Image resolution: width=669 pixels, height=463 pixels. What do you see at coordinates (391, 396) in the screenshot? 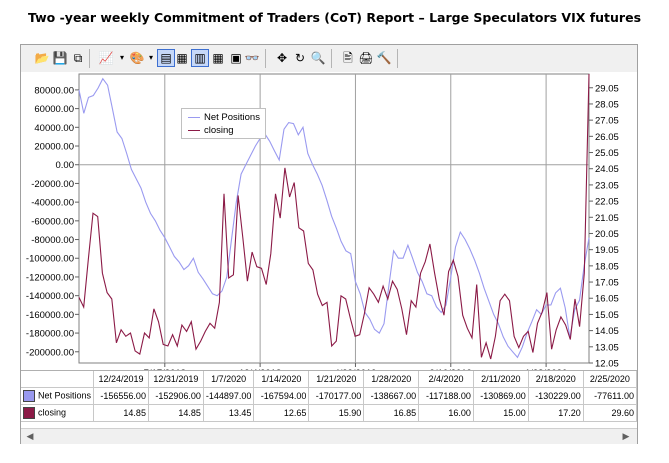
I see `table-cell: -138667.00` at bounding box center [391, 396].